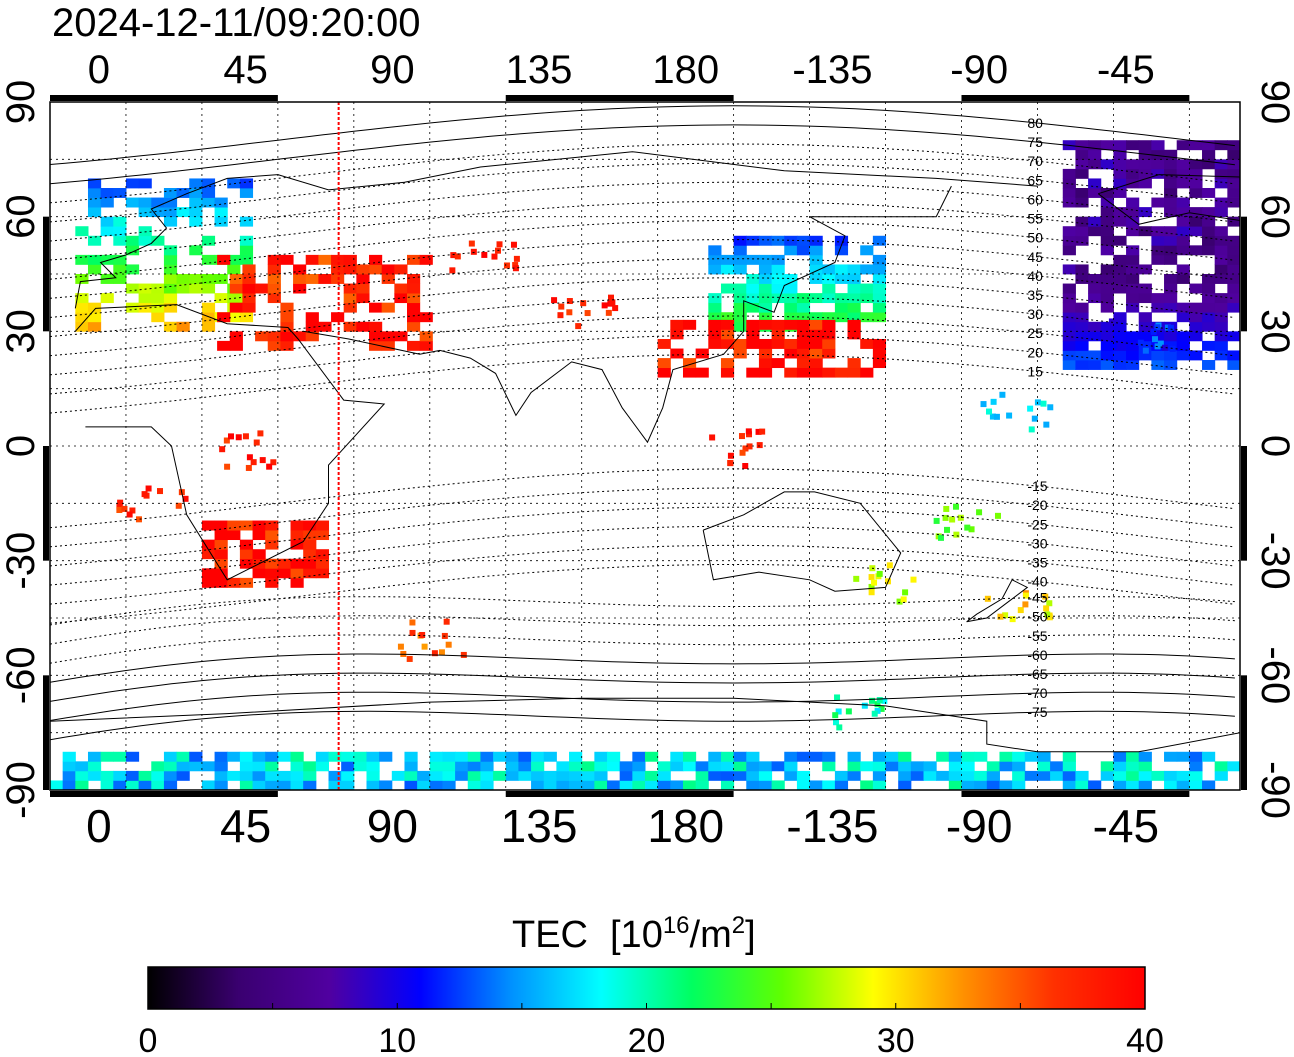  I want to click on bottom-lon-label: 135, so click(539, 826).